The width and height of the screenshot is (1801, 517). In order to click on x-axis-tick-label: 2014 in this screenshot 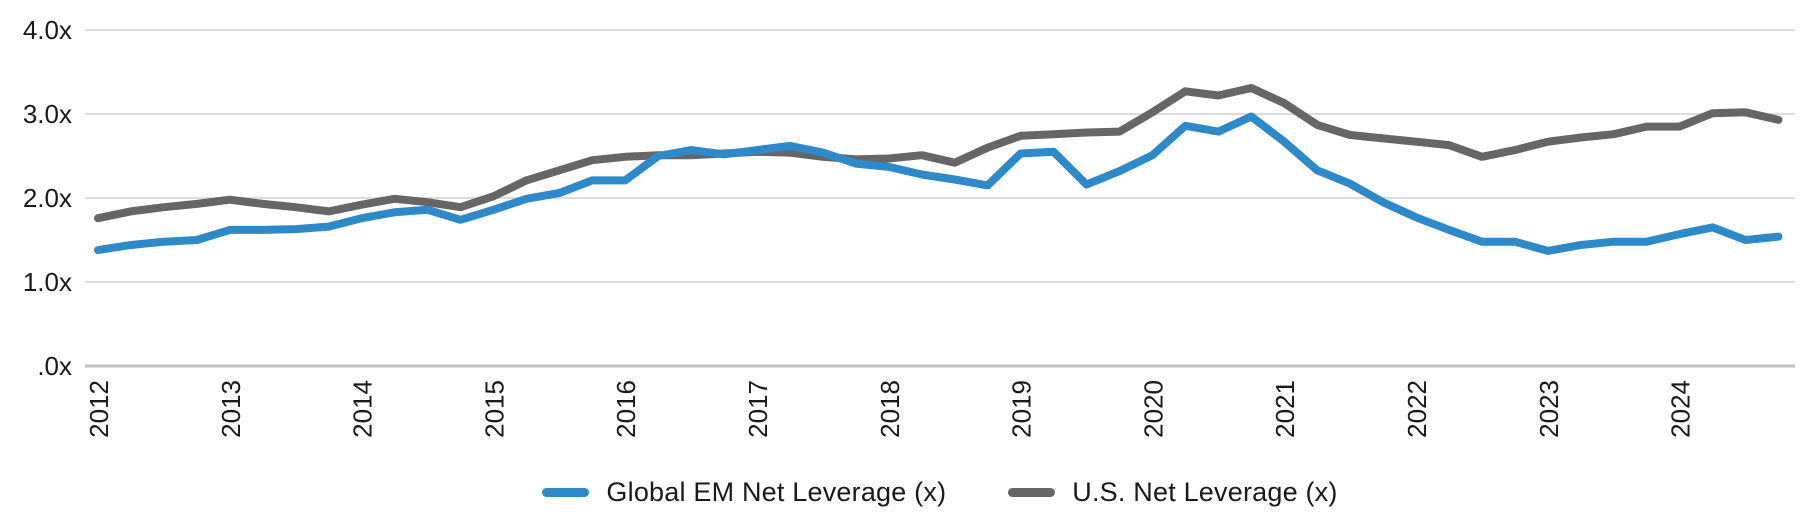, I will do `click(363, 409)`.